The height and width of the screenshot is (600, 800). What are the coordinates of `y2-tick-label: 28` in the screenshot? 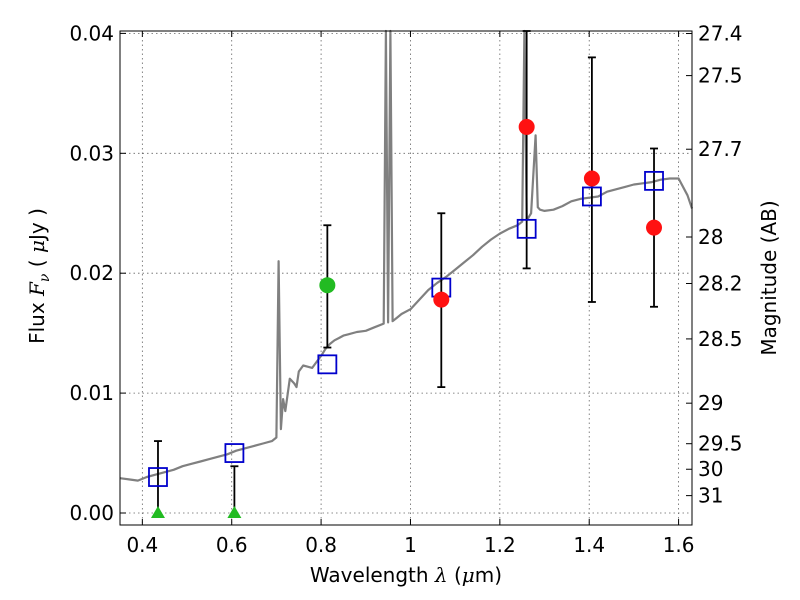 It's located at (710, 237).